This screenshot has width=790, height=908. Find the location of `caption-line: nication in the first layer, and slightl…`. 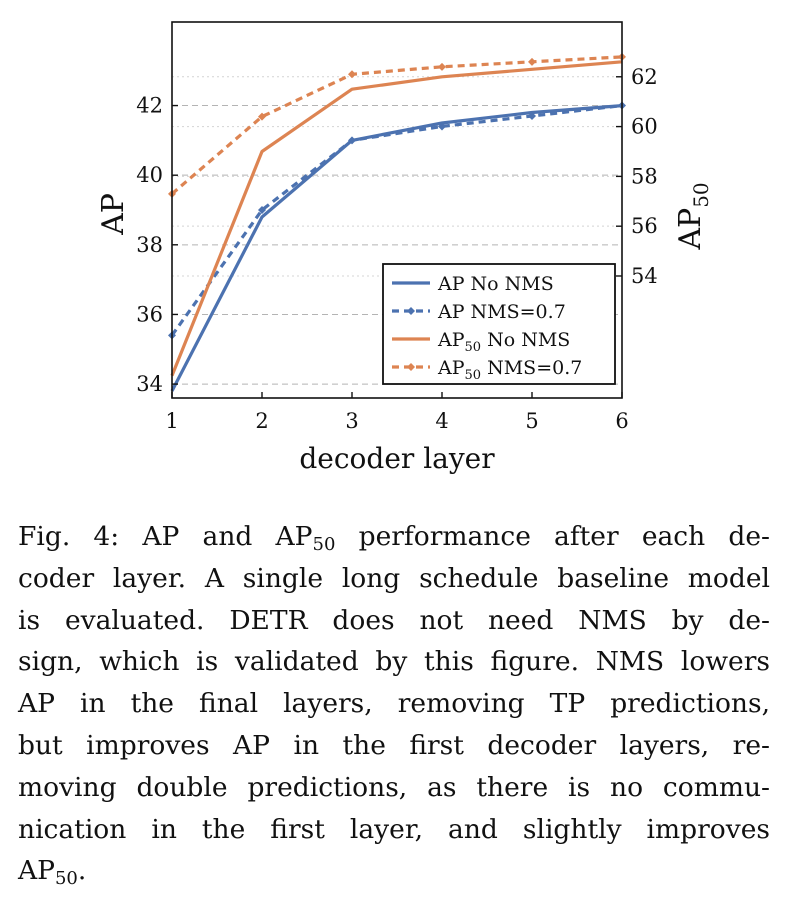

caption-line: nication in the first layer, and slightl… is located at coordinates (394, 830).